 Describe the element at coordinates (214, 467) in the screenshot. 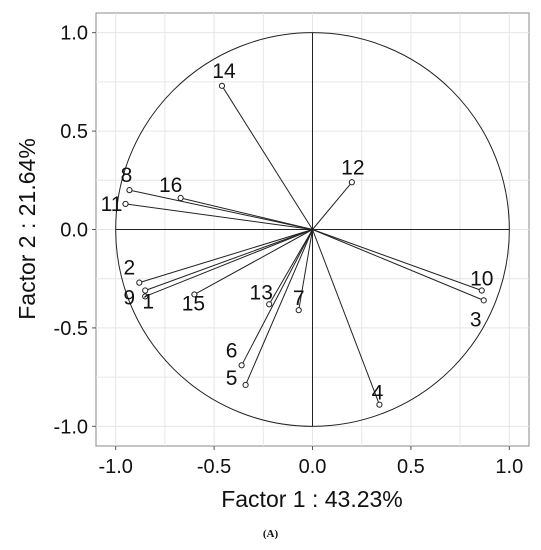

I see `x-tick-label: -0.5` at that location.